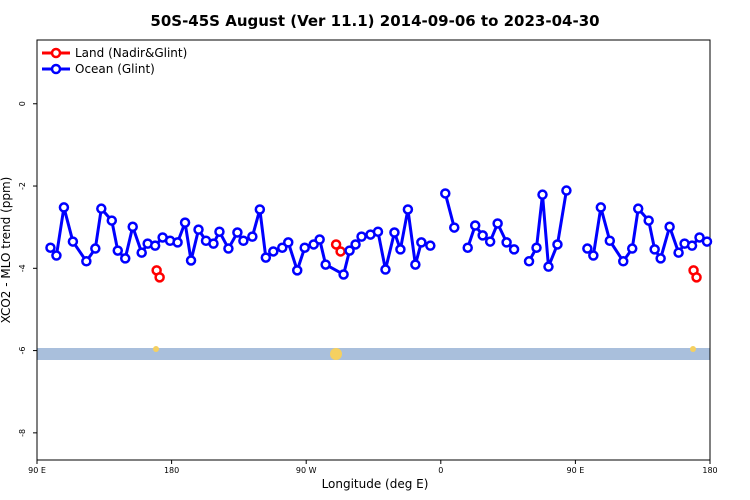  What do you see at coordinates (440, 470) in the screenshot?
I see `x-tick-label: 0` at bounding box center [440, 470].